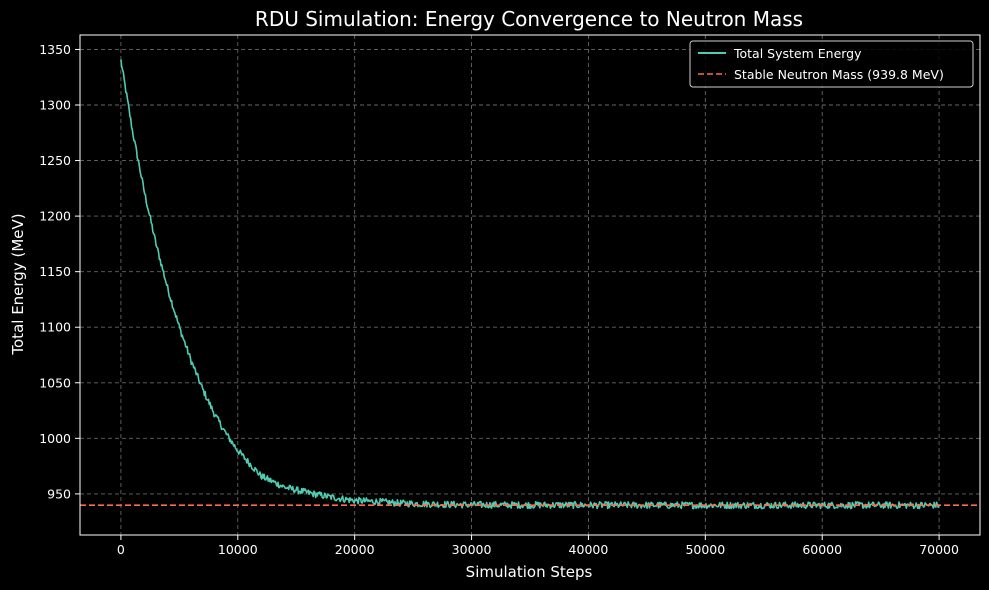 Image resolution: width=989 pixels, height=590 pixels. Describe the element at coordinates (59, 493) in the screenshot. I see `y-tick-label: 950` at that location.